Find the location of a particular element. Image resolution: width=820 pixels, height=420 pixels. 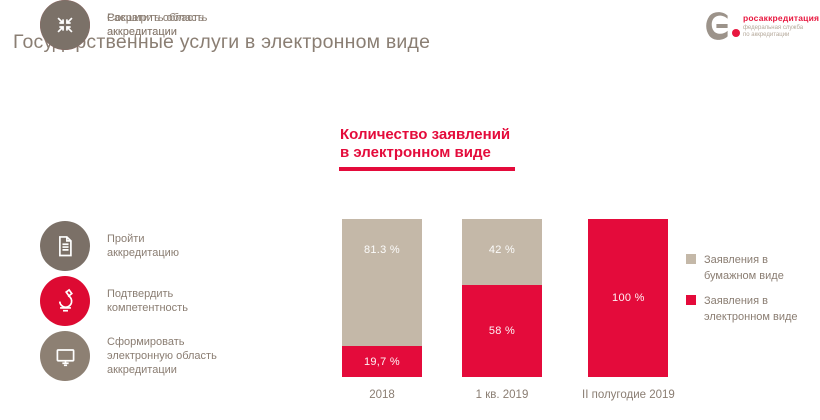

legend-swatch-electronic is located at coordinates (691, 300).